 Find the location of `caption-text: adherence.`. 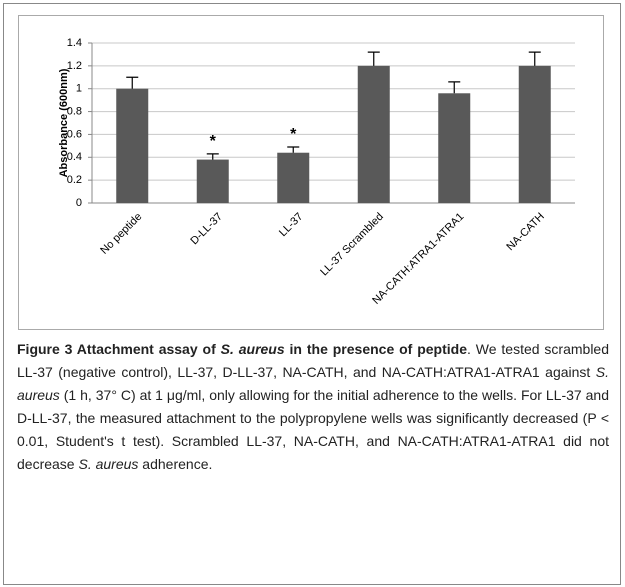

caption-text: adherence. is located at coordinates (175, 464).